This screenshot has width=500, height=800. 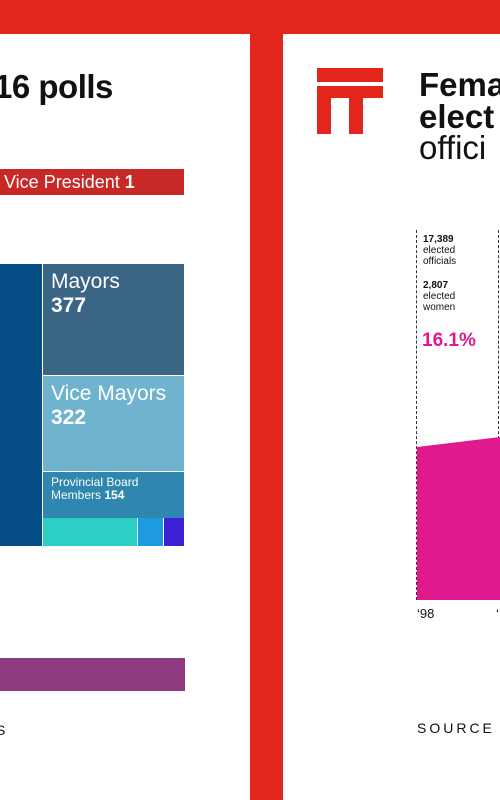 What do you see at coordinates (92, 674) in the screenshot?
I see `purple-bar` at bounding box center [92, 674].